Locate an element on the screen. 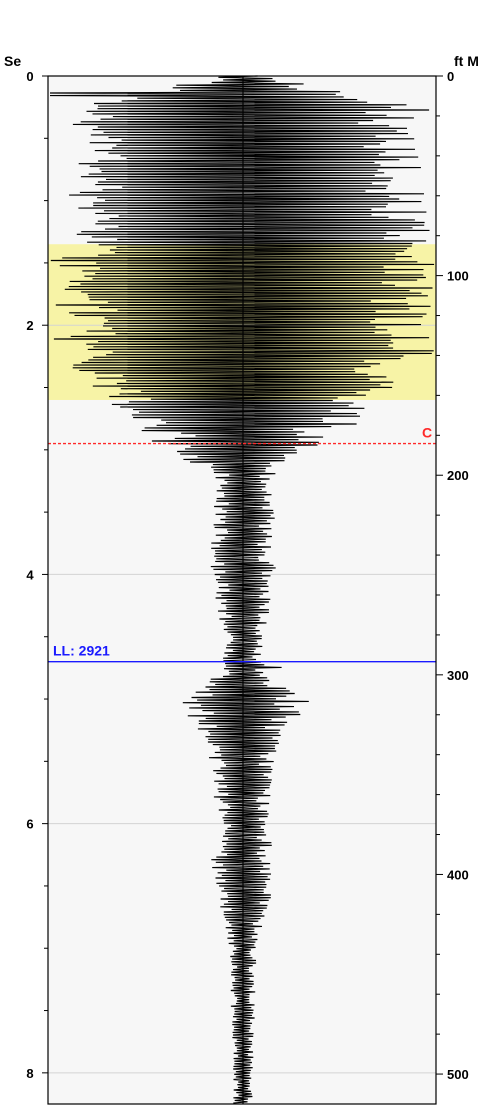 The image size is (492, 1111). right-axis-title: ft M is located at coordinates (466, 61).